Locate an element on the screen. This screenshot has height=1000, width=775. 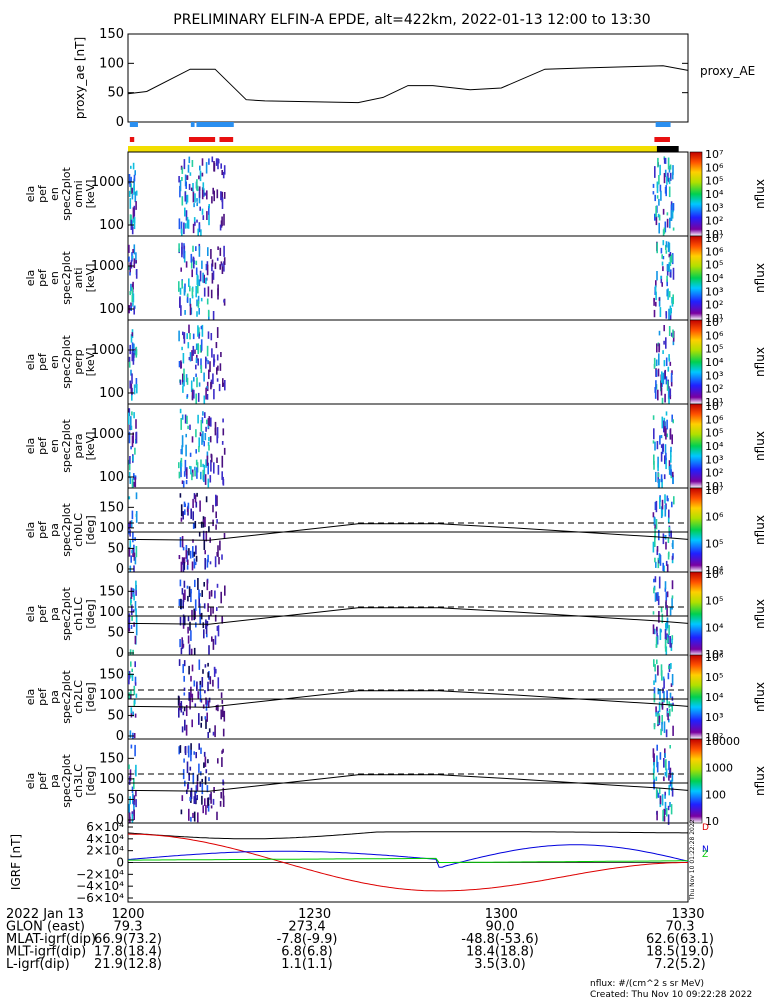
ephemeris-row-label: 2022 Jan 13 is located at coordinates (45, 914).